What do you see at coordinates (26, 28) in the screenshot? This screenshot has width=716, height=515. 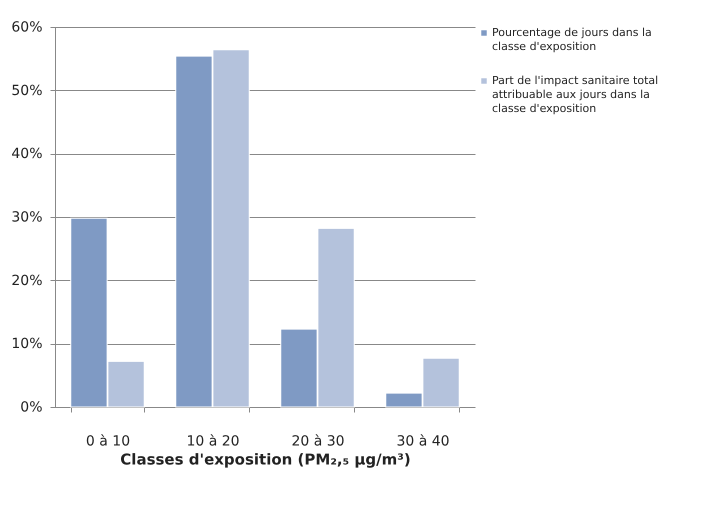 I see `y-tick-label: 60%` at bounding box center [26, 28].